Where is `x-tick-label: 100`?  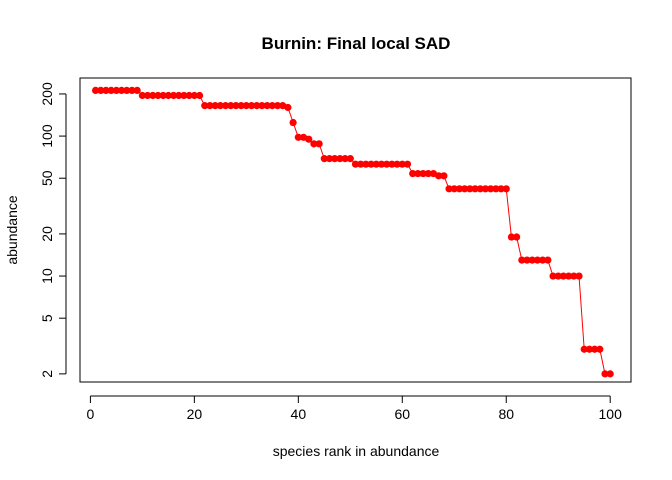 x-tick-label: 100 is located at coordinates (611, 414).